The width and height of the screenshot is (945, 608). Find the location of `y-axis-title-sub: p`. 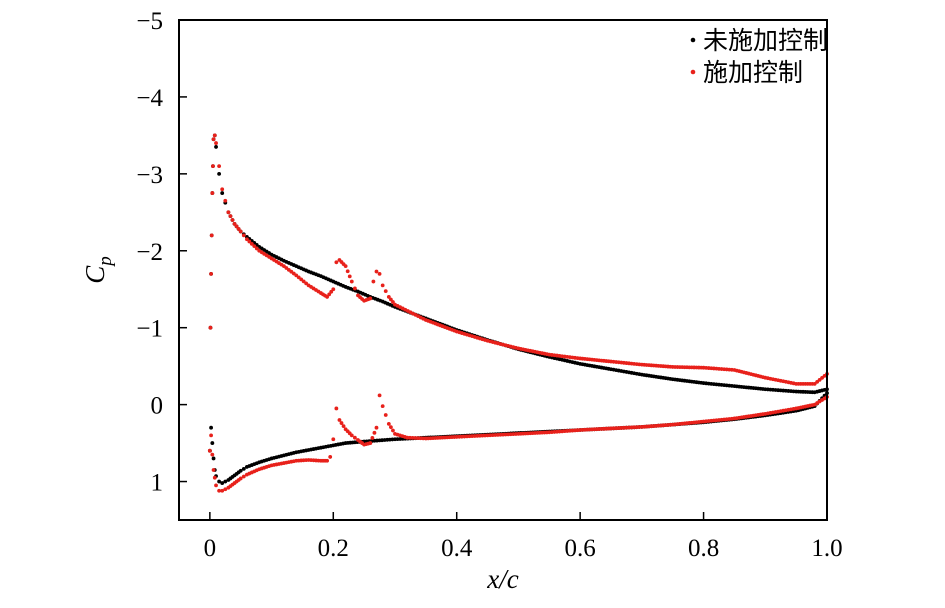

y-axis-title-sub: p is located at coordinates (105, 262).